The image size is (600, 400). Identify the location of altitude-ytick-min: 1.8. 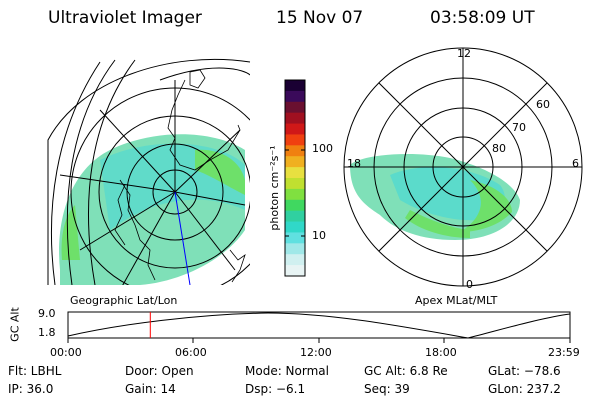
(47, 332).